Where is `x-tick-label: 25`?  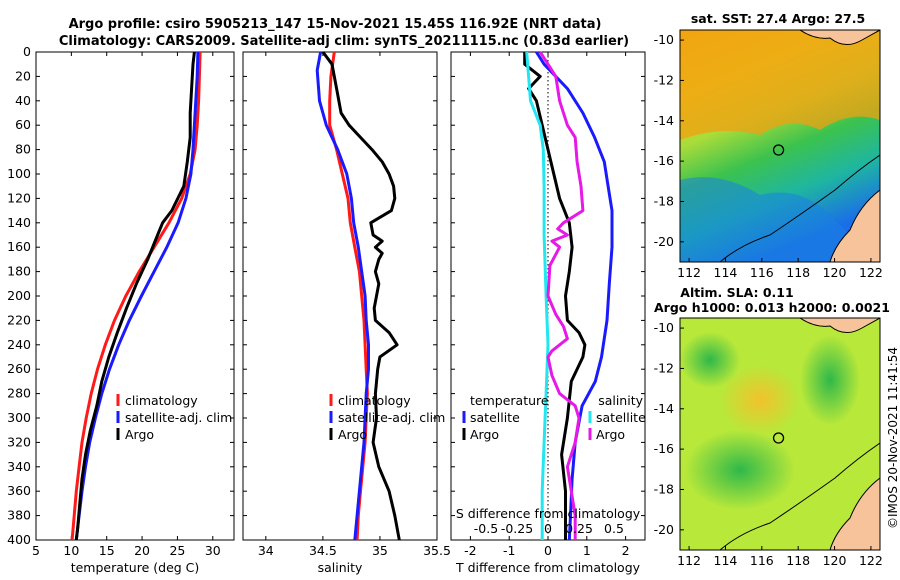 x-tick-label: 25 is located at coordinates (177, 550).